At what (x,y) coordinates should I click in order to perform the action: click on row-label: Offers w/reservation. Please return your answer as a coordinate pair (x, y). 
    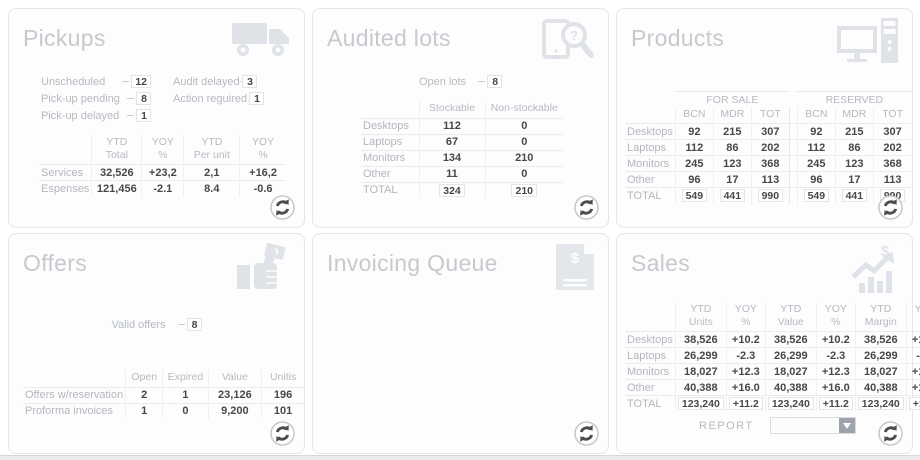
    Looking at the image, I should click on (74, 395).